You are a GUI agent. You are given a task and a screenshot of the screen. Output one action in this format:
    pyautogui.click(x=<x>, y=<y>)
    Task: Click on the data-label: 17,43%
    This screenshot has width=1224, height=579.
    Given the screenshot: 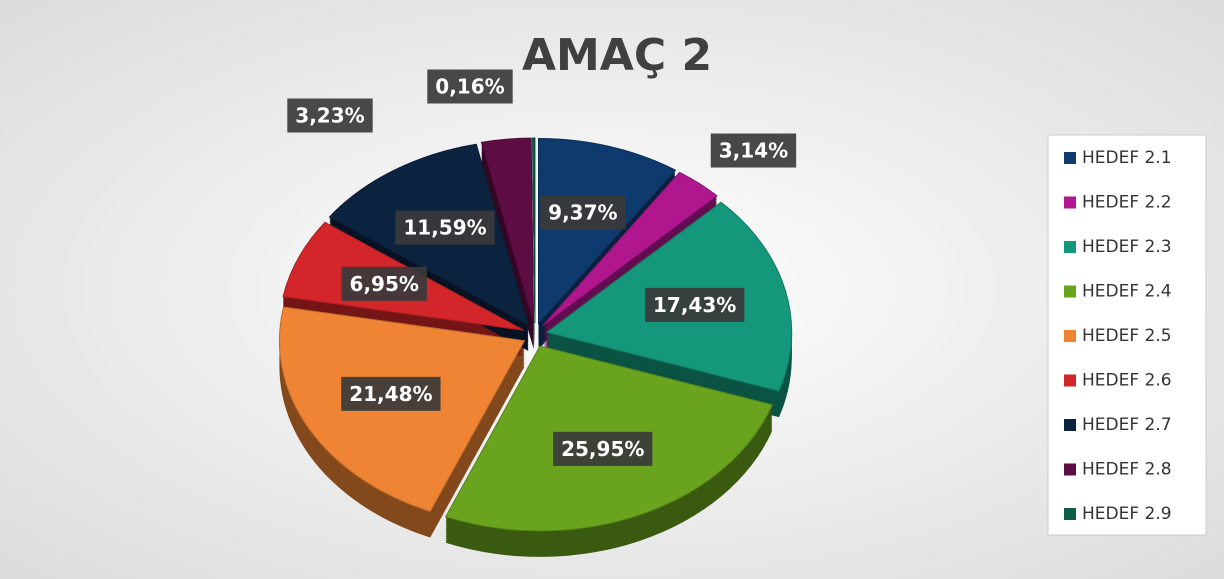 What is the action you would take?
    pyautogui.click(x=694, y=305)
    